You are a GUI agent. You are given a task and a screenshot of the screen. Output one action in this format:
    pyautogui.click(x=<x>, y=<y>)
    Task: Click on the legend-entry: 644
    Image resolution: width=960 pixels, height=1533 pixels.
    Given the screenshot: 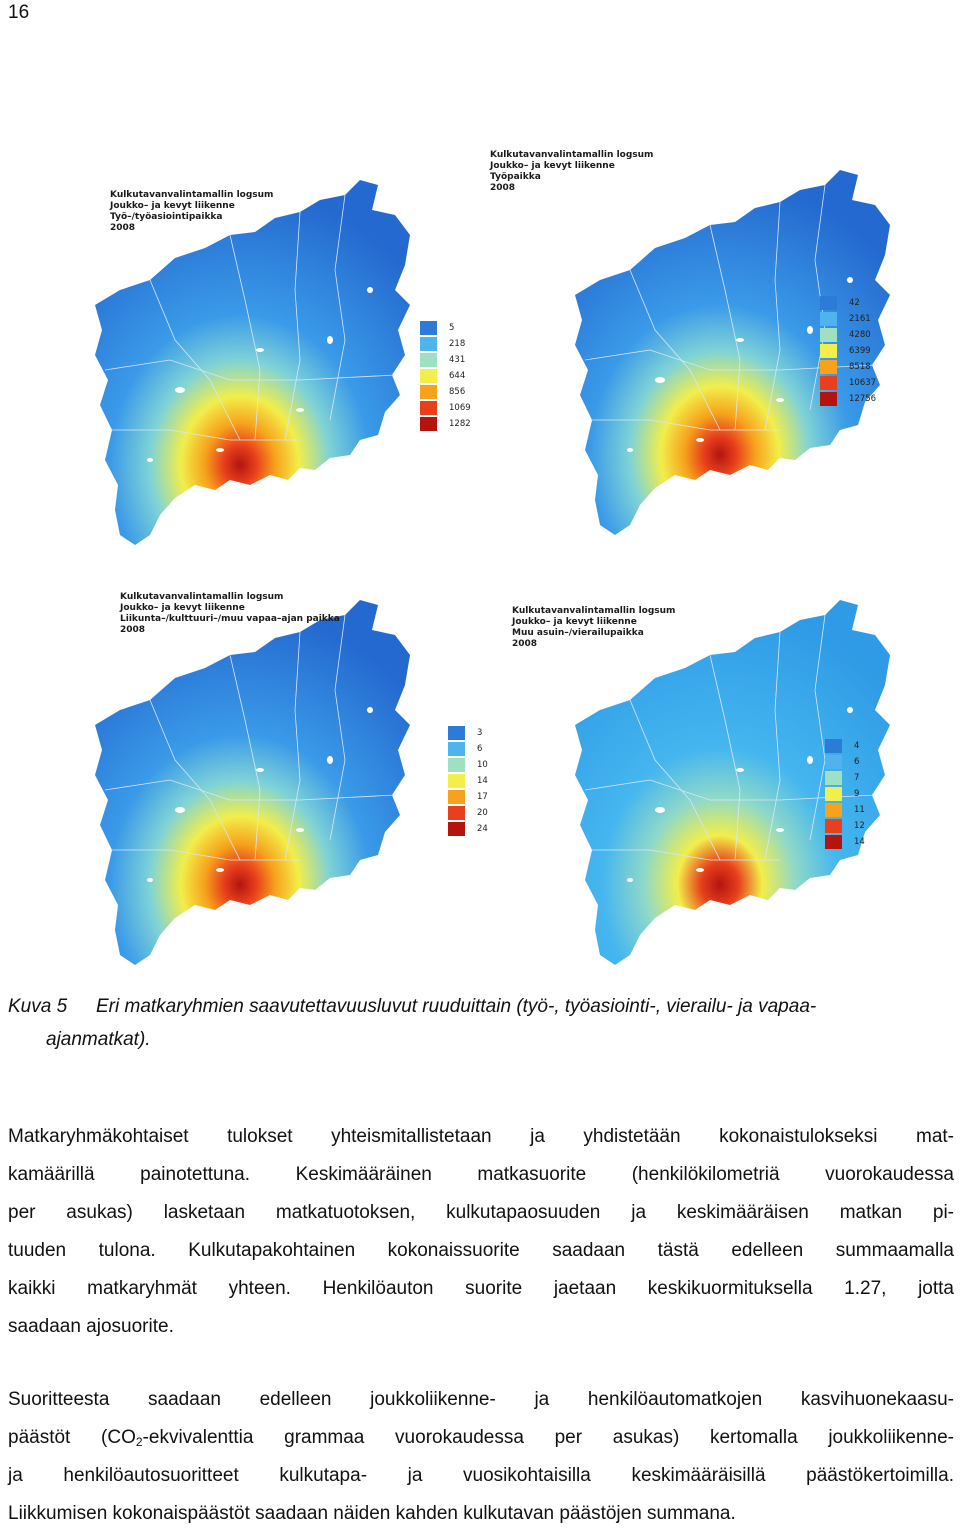 What is the action you would take?
    pyautogui.click(x=445, y=376)
    